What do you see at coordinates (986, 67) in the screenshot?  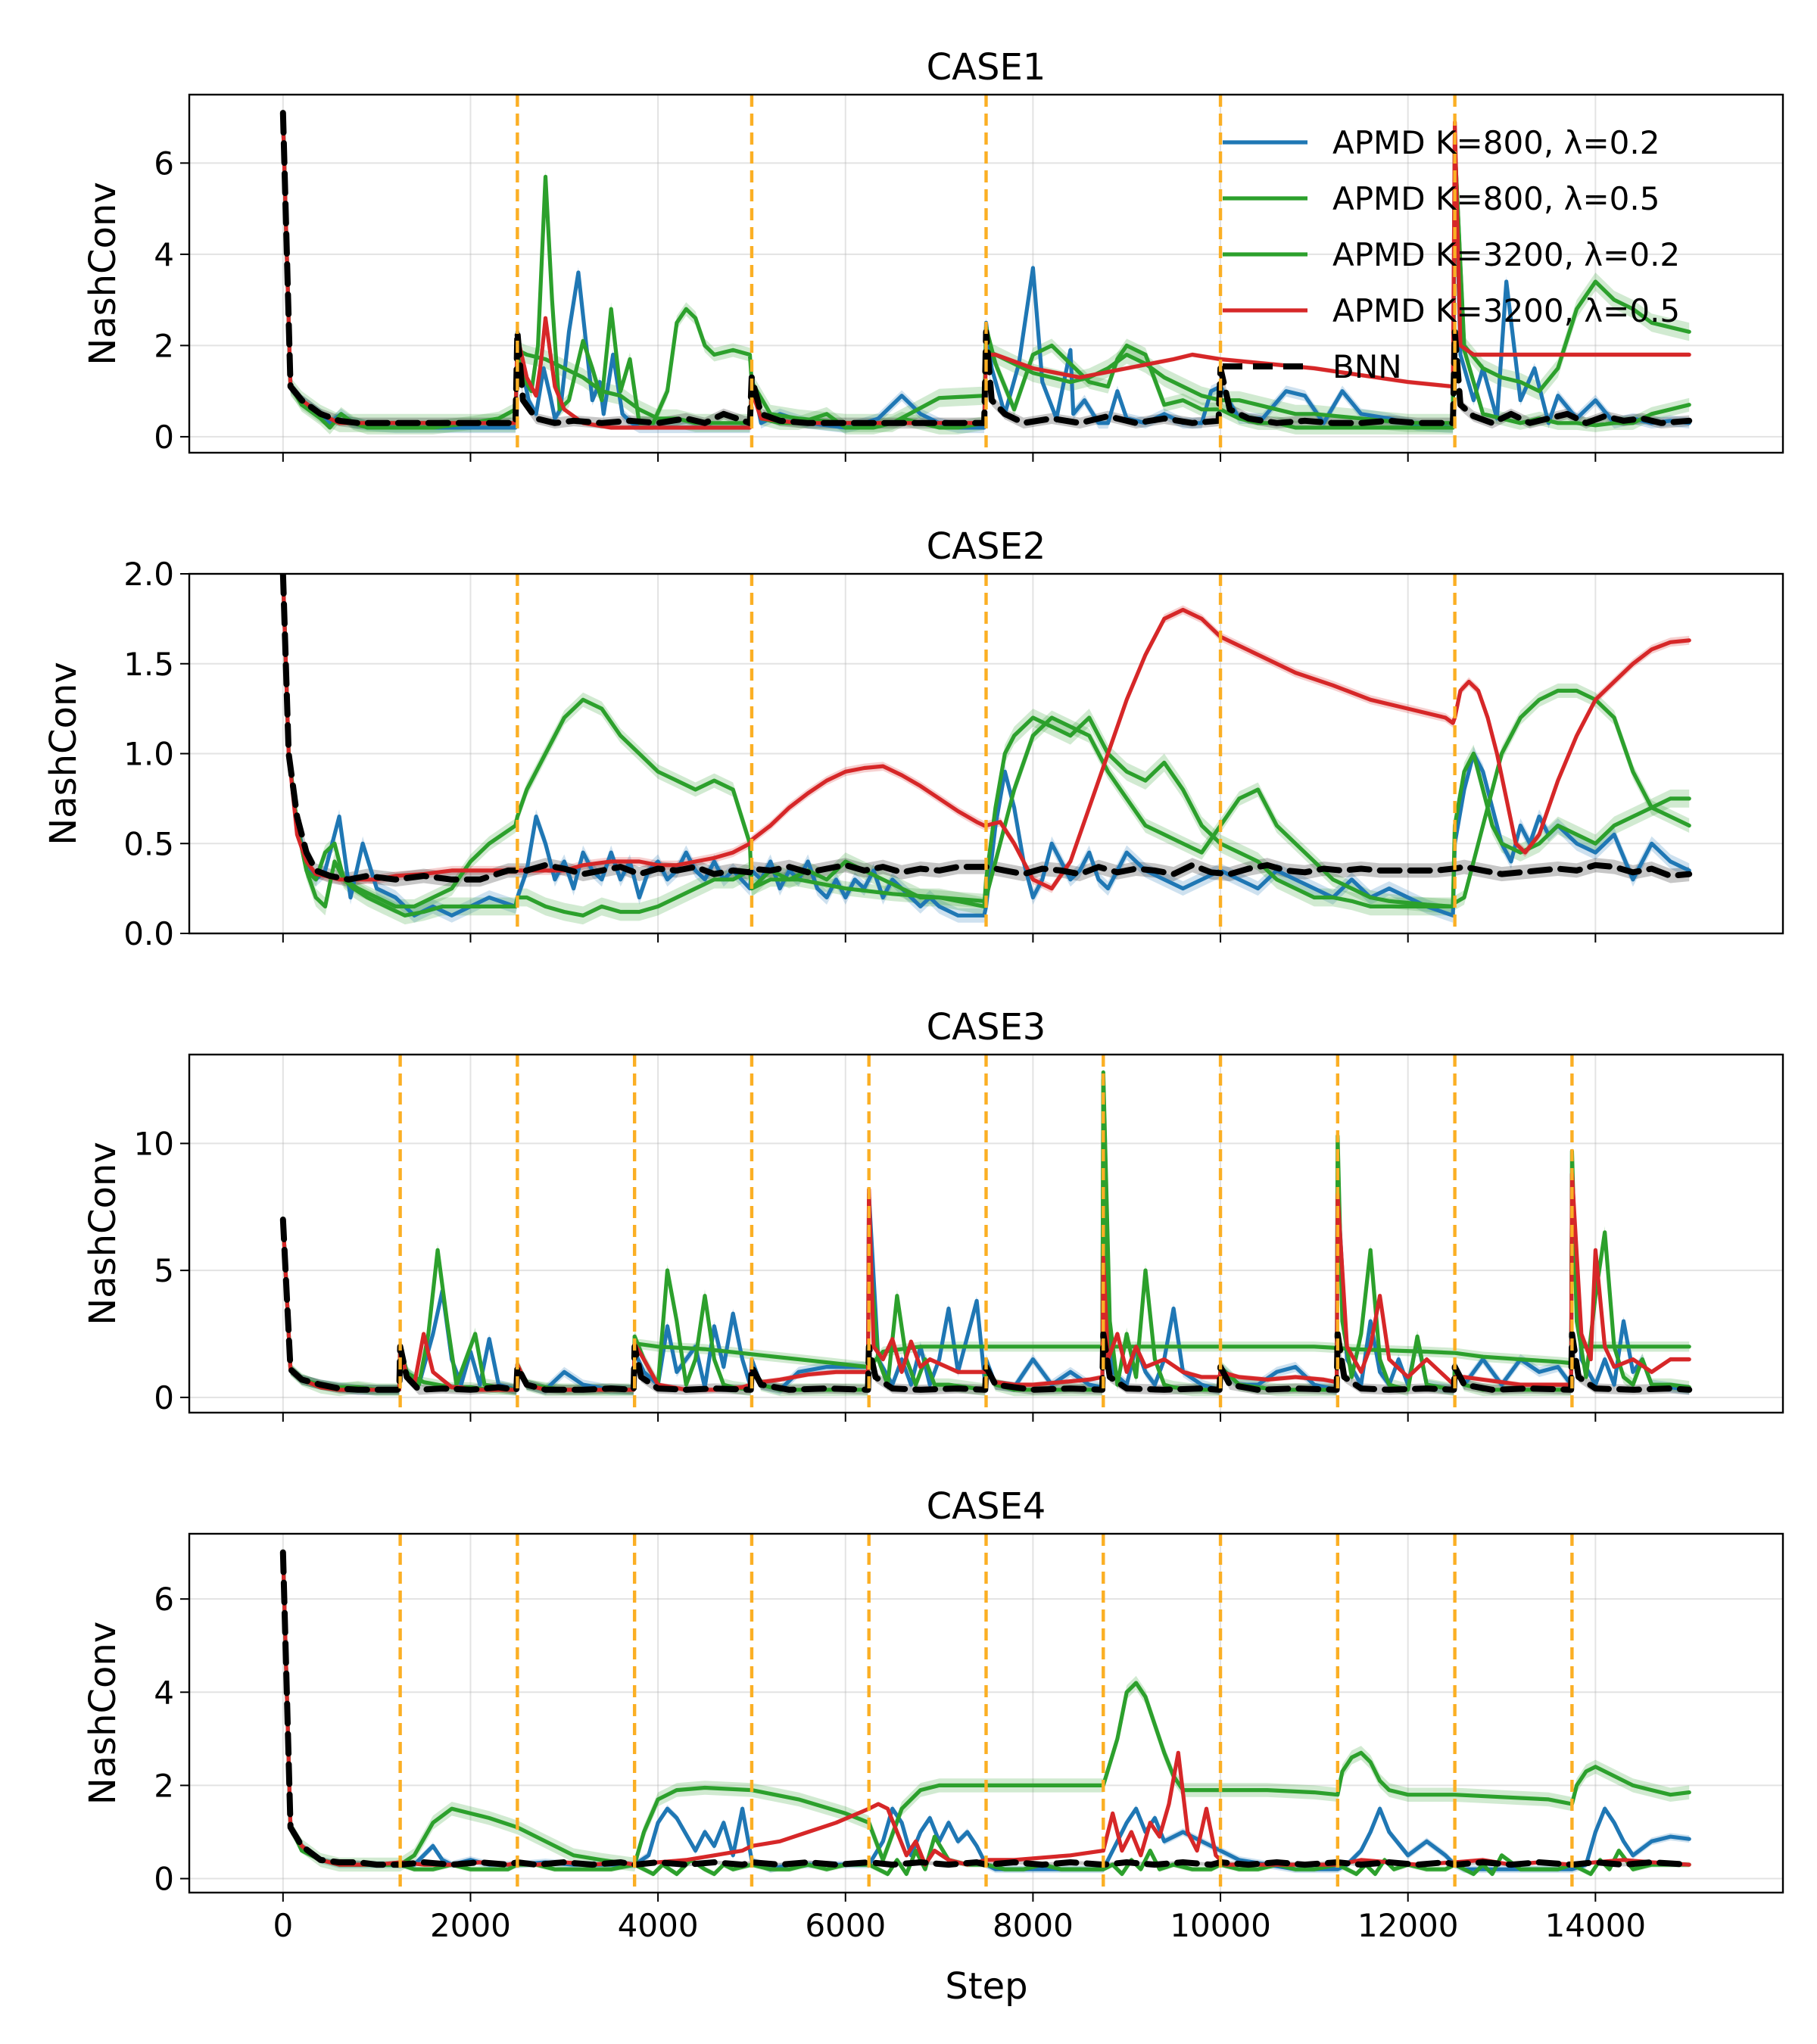 I see `panel-title: CASE1` at bounding box center [986, 67].